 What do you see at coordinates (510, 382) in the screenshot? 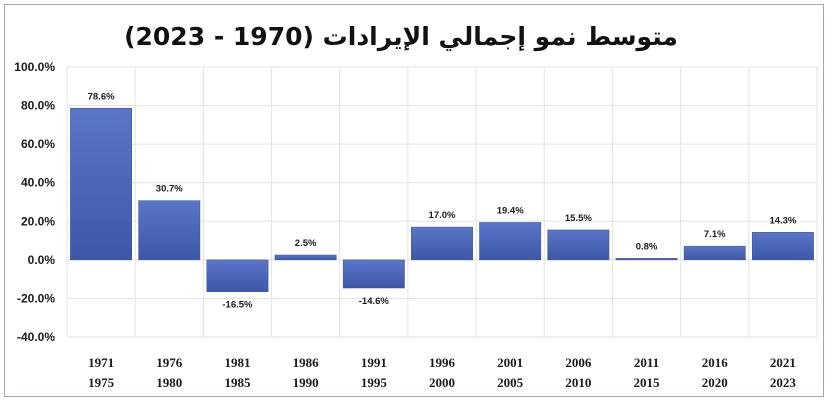
I see `x-tick-label-end: 2005` at bounding box center [510, 382].